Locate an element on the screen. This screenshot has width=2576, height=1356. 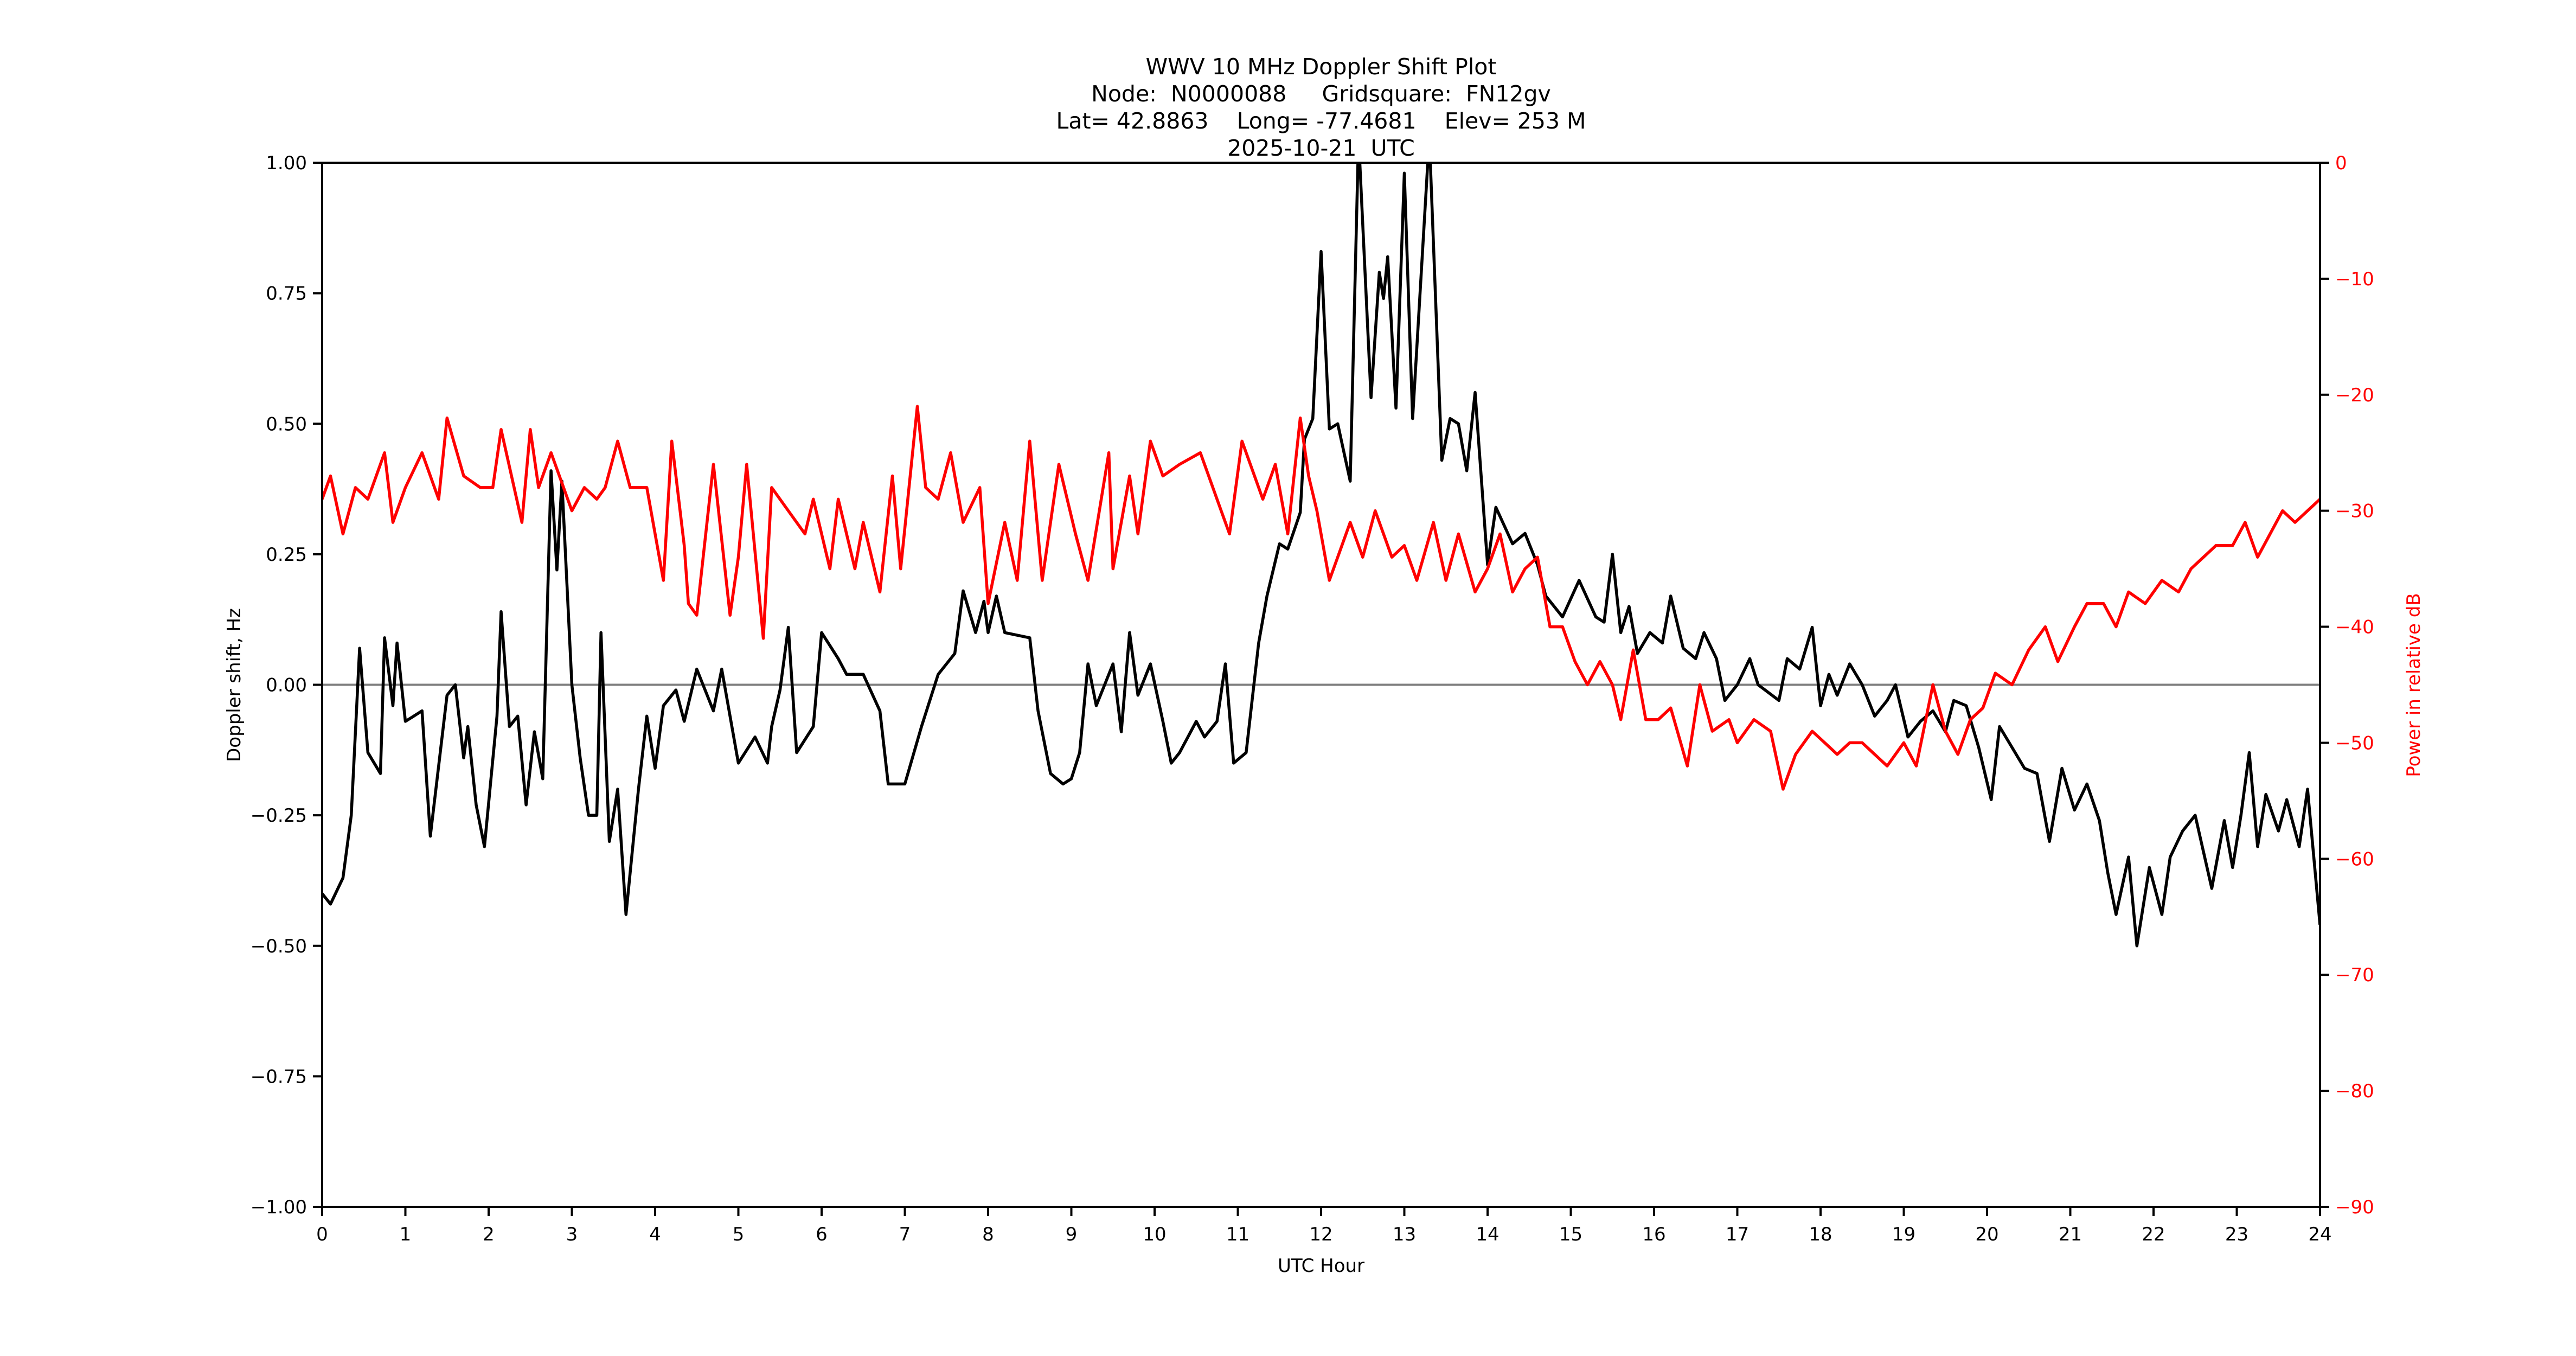
x-tick-label: 16 is located at coordinates (1653, 1234).